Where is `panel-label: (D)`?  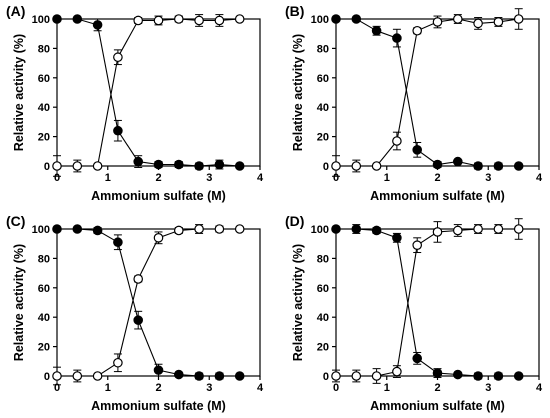
panel-label: (D) is located at coordinates (294, 221).